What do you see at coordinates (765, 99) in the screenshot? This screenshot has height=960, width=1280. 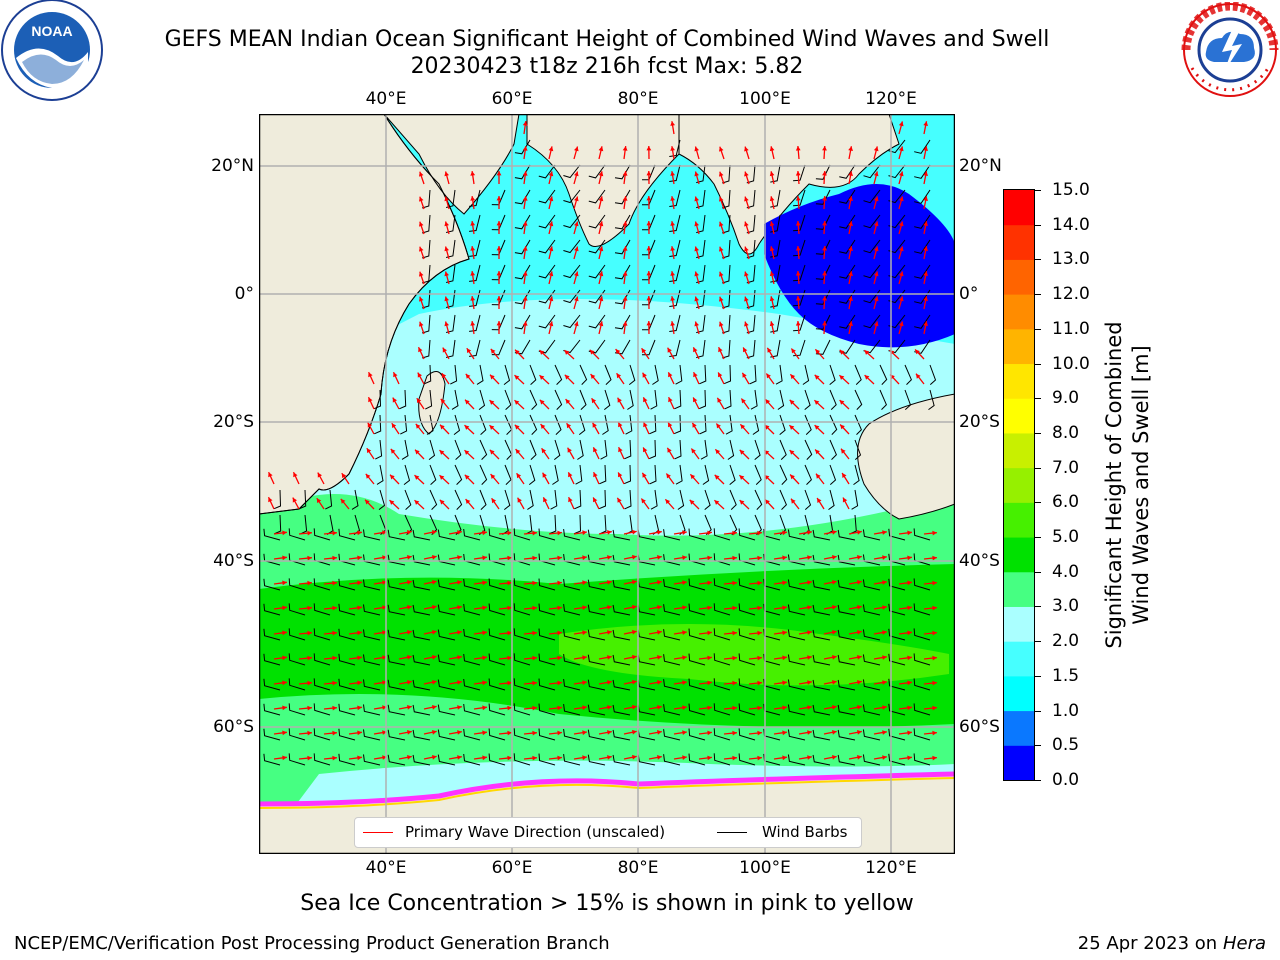 I see `lon-tick-top: 100°E` at bounding box center [765, 99].